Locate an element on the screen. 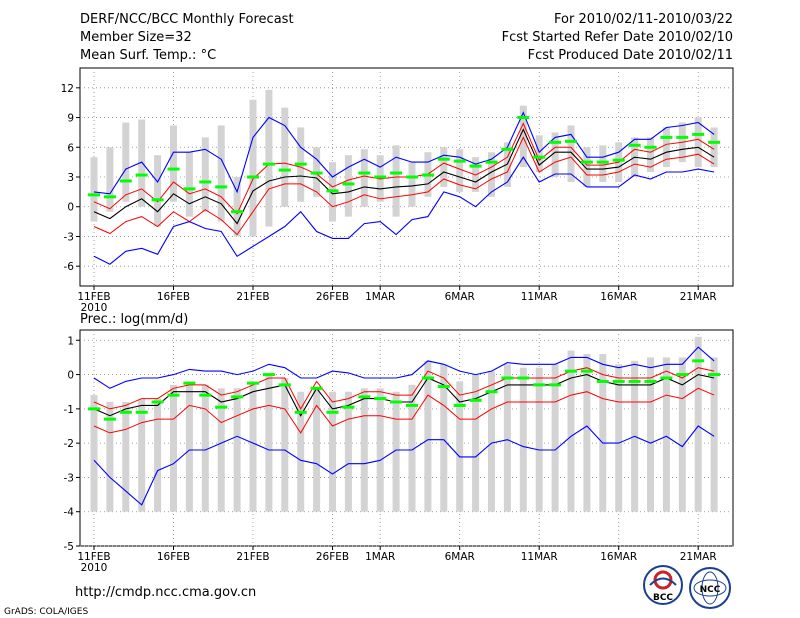  y-tick-label: -6 is located at coordinates (69, 267).